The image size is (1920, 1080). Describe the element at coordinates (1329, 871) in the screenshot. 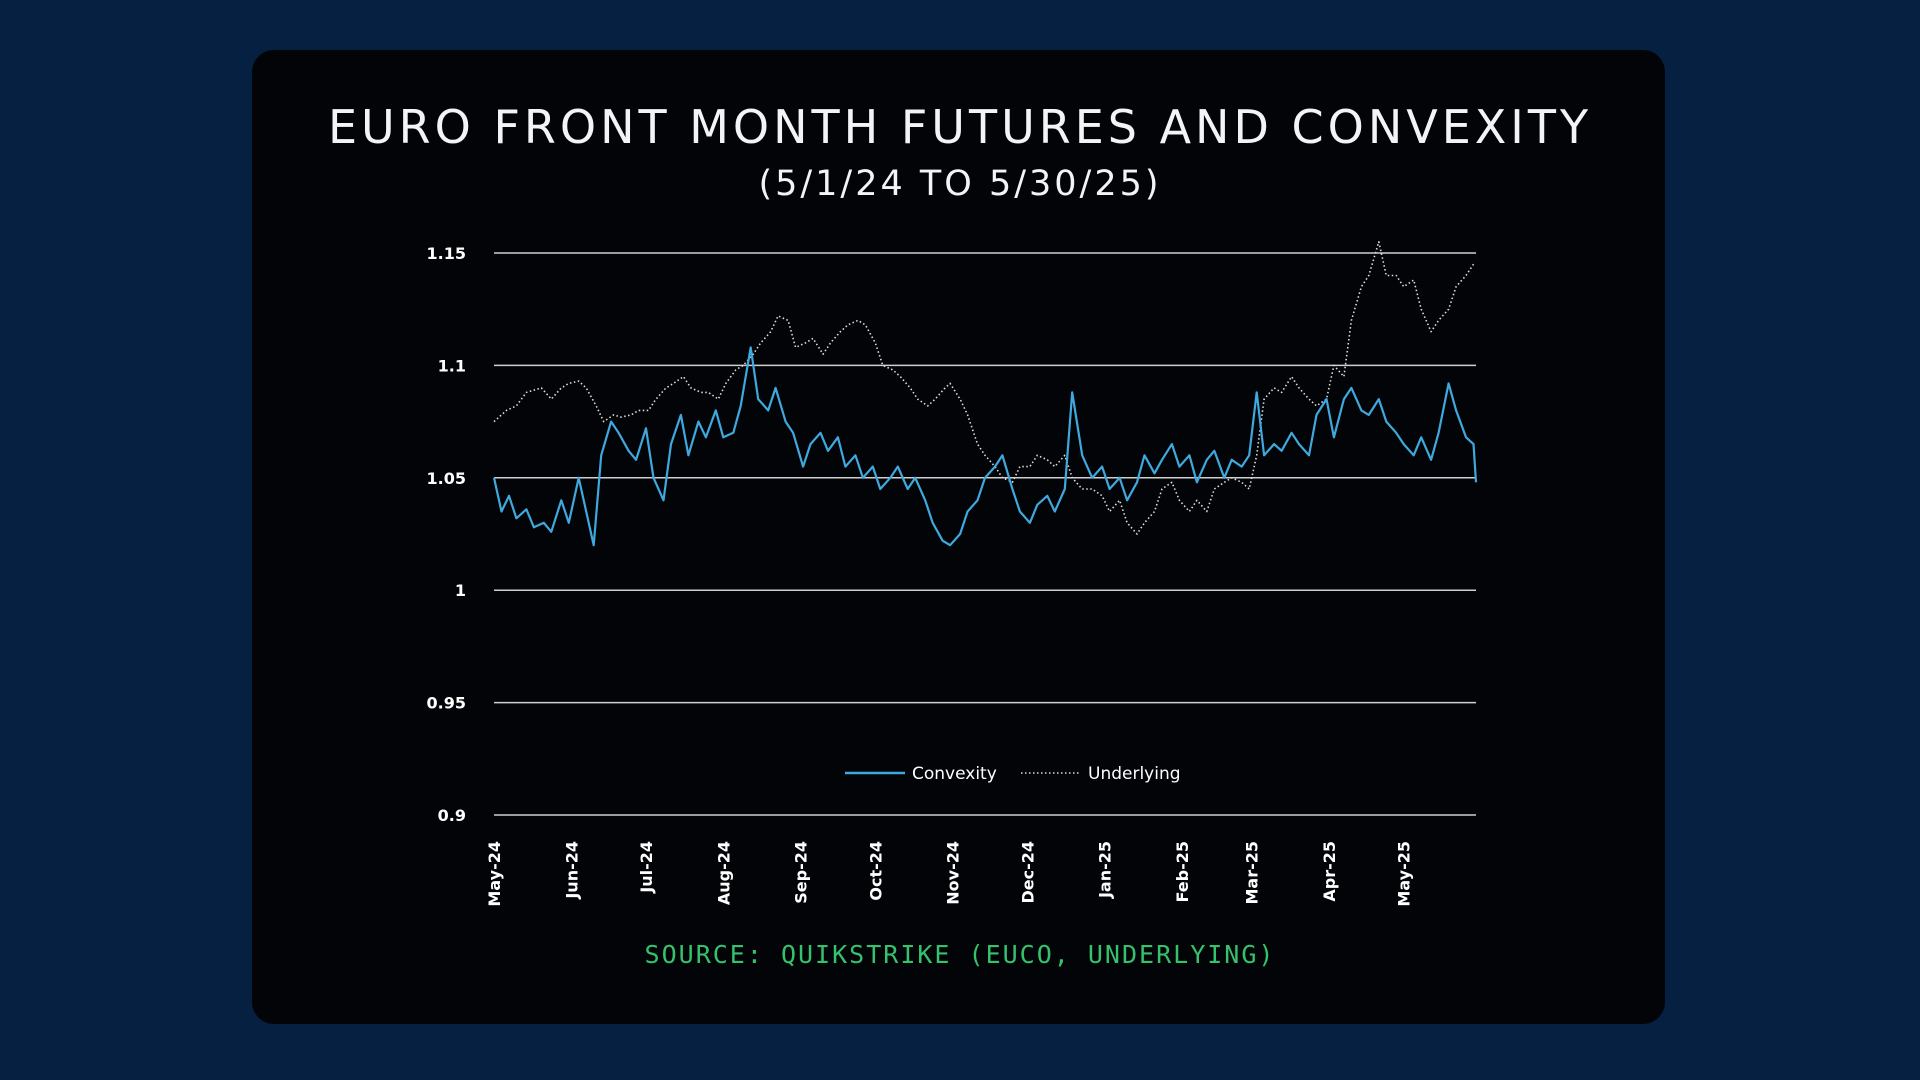

I see `x-tick-label: Apr-25` at that location.